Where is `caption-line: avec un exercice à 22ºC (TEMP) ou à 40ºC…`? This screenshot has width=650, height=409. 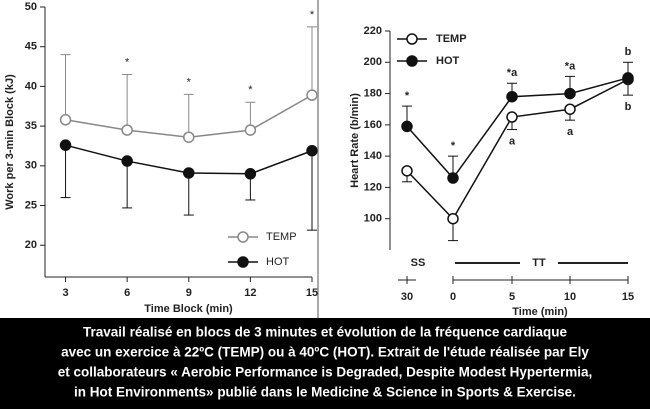 caption-line: avec un exercice à 22ºC (TEMP) ou à 40ºC… is located at coordinates (325, 352).